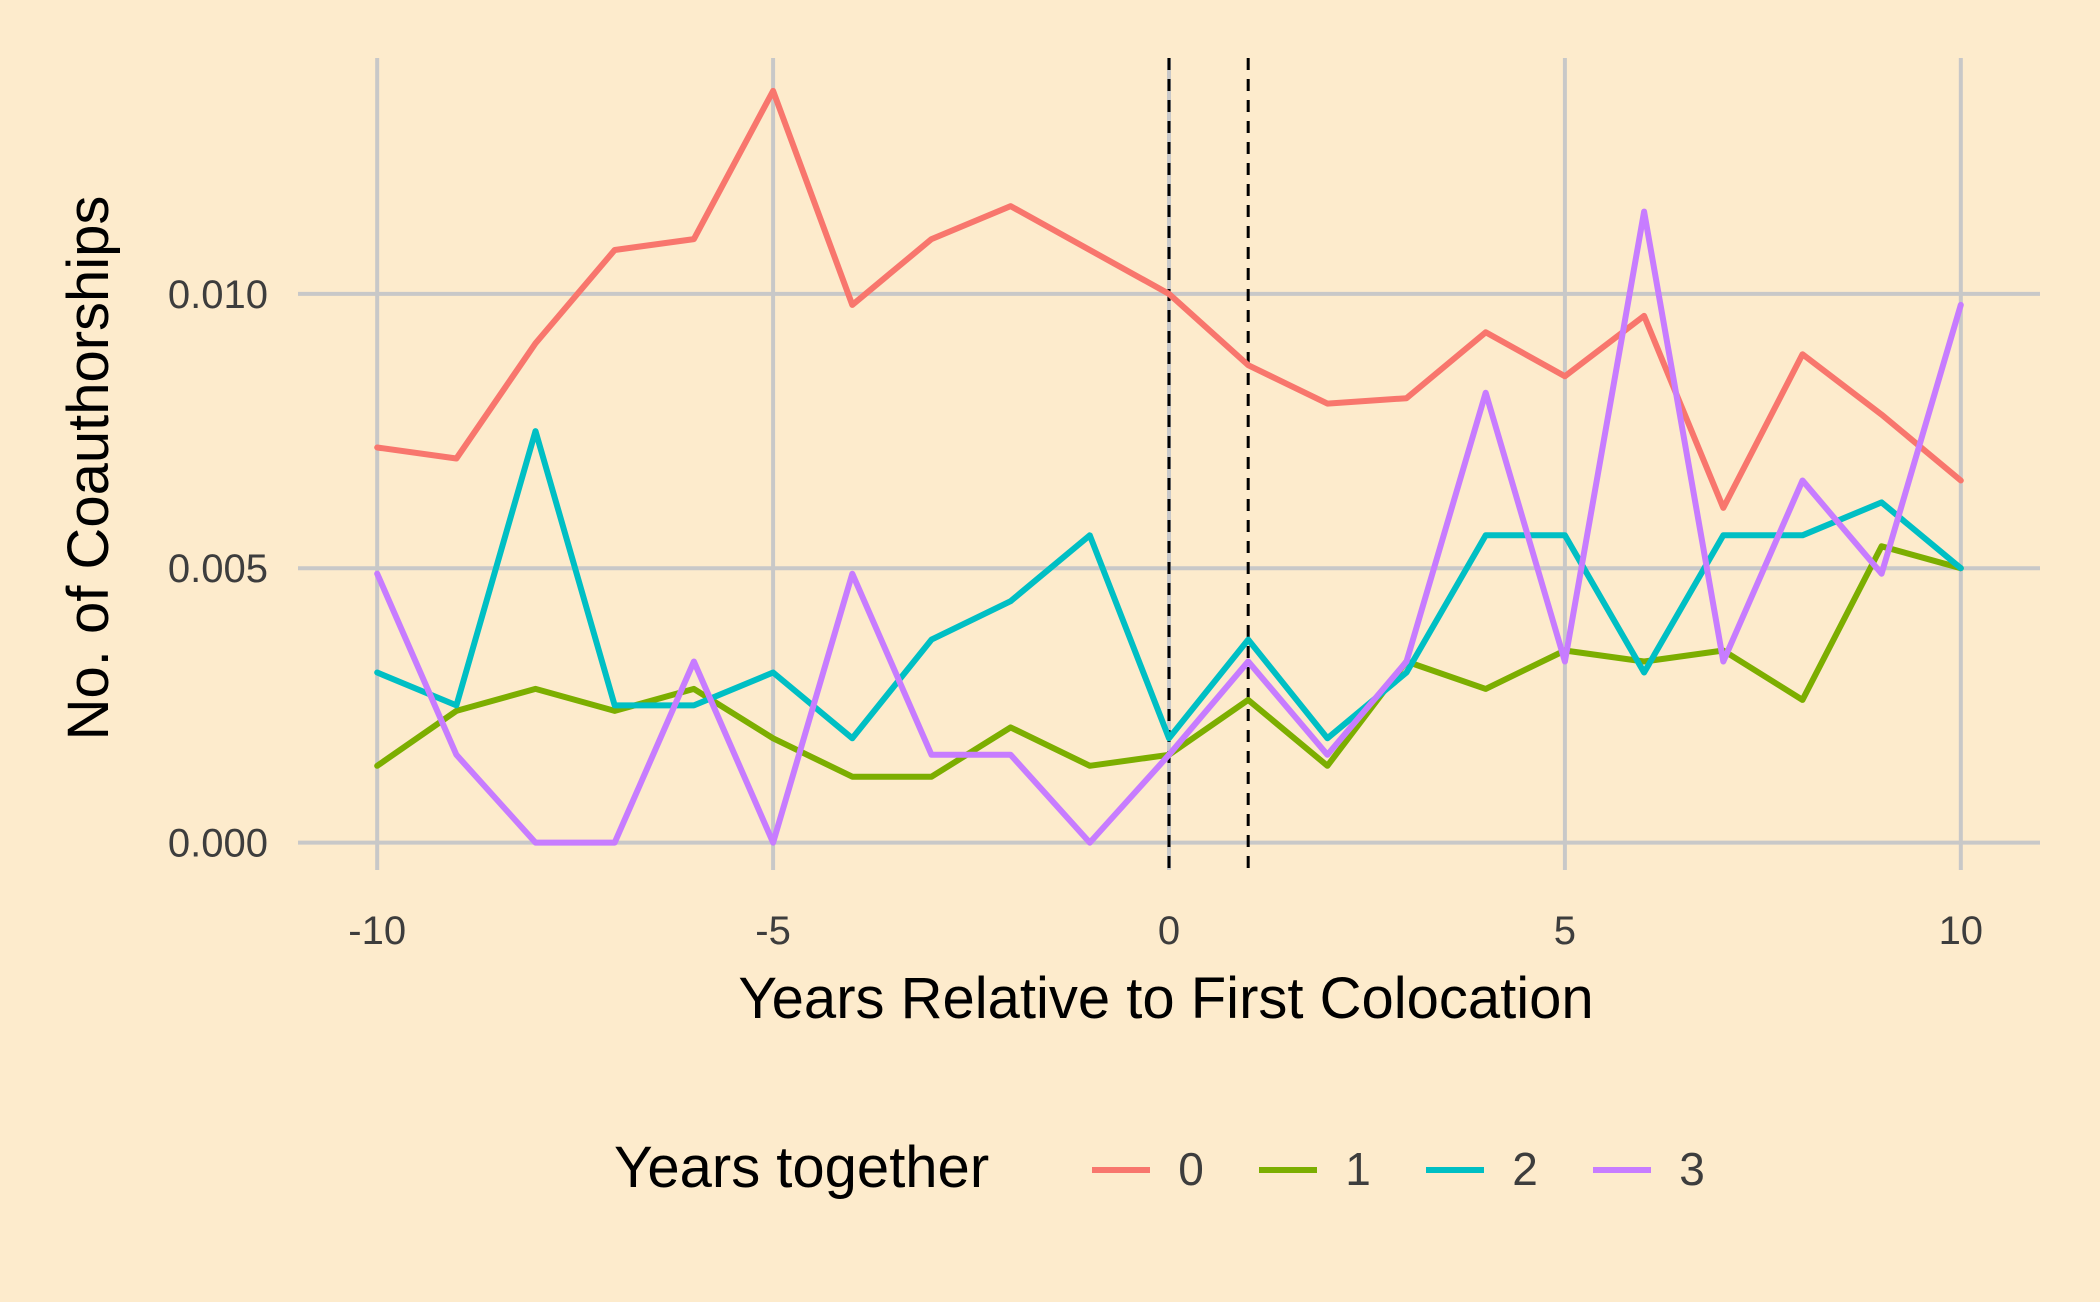 This screenshot has width=2100, height=1302. Describe the element at coordinates (1191, 1169) in the screenshot. I see `legend-label-0: 0` at that location.